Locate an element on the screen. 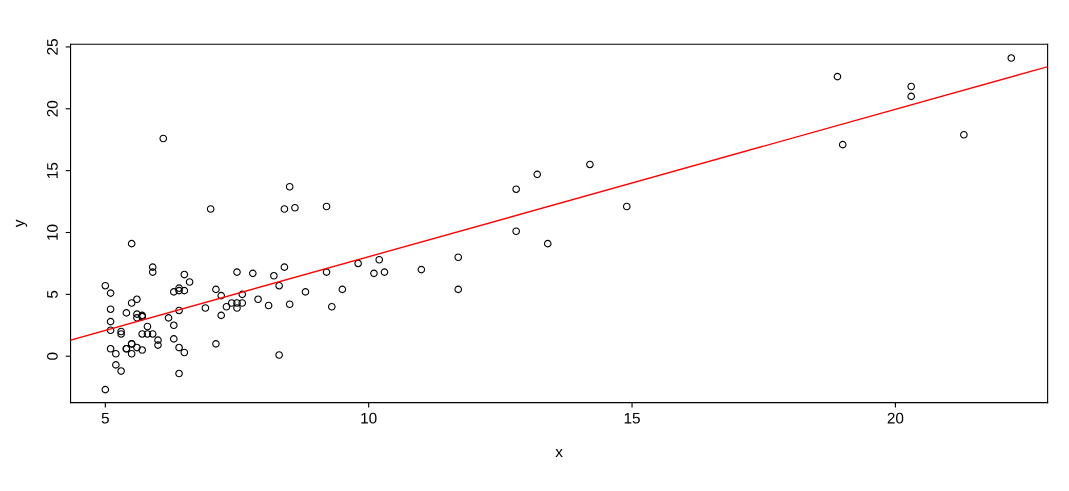 This screenshot has height=491, width=1069. x-tick-label: 20 is located at coordinates (895, 418).